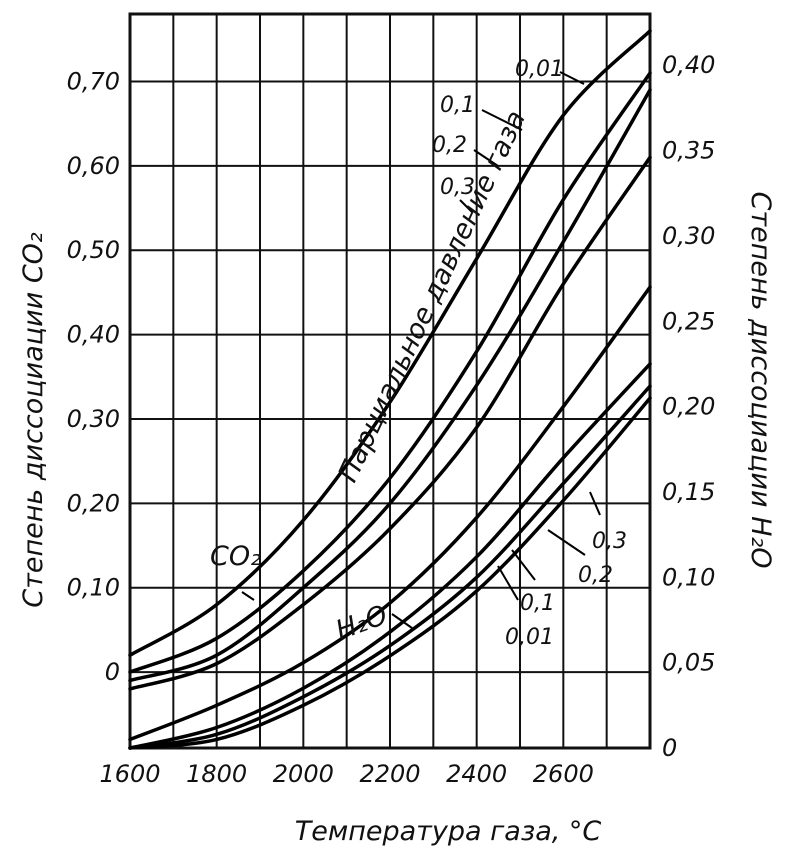 This screenshot has height=860, width=788. I want to click on co2-p03-label: 0,3, so click(457, 187).